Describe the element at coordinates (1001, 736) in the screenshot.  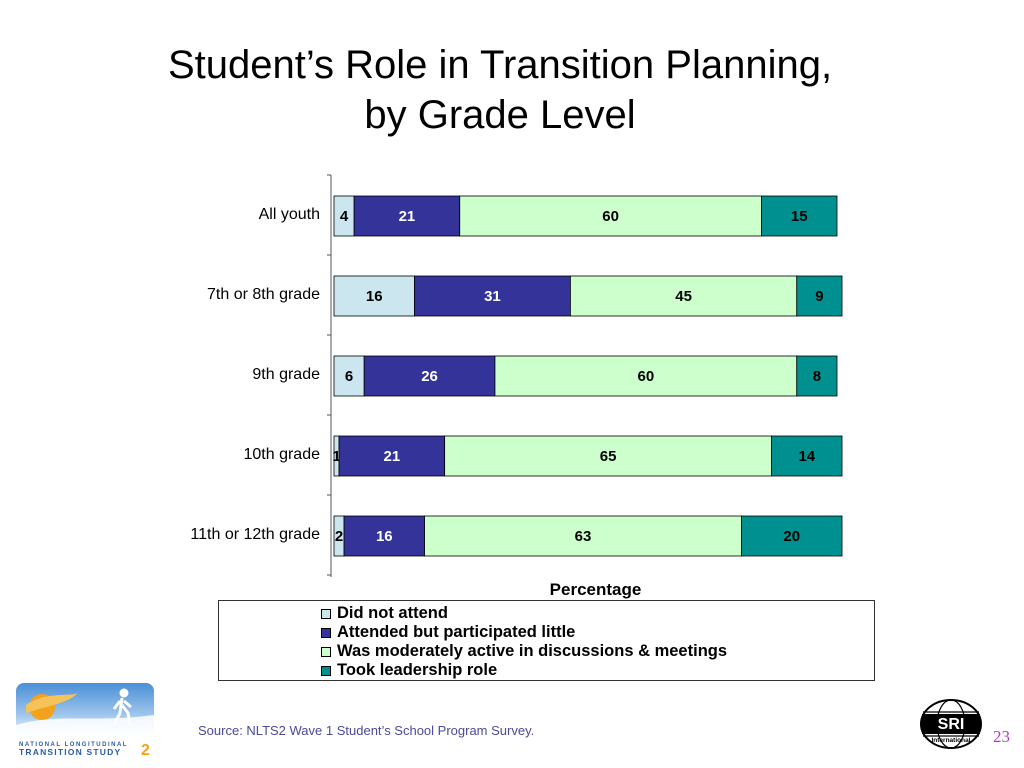
I see `page-number: 23` at that location.